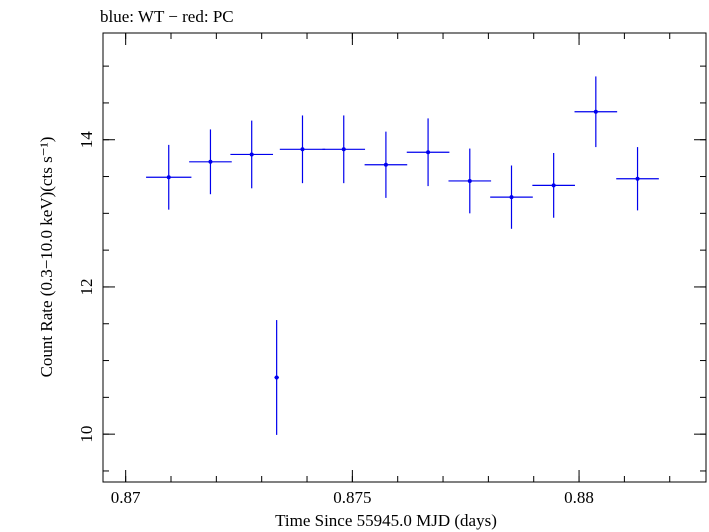 The image size is (709, 532). I want to click on x-tick-label: 0.875, so click(352, 497).